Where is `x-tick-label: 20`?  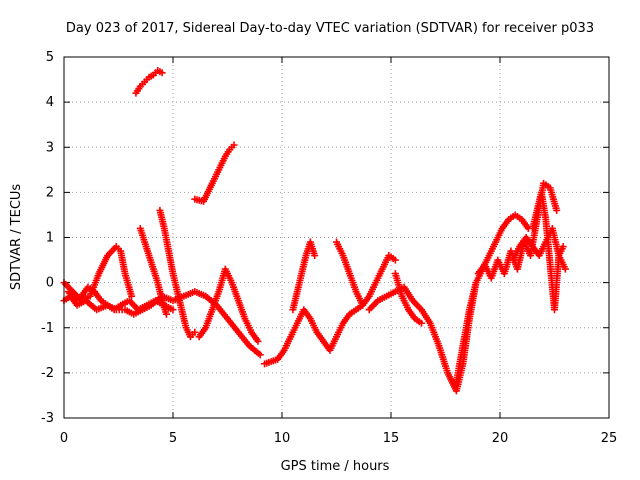 x-tick-label: 20 is located at coordinates (500, 438).